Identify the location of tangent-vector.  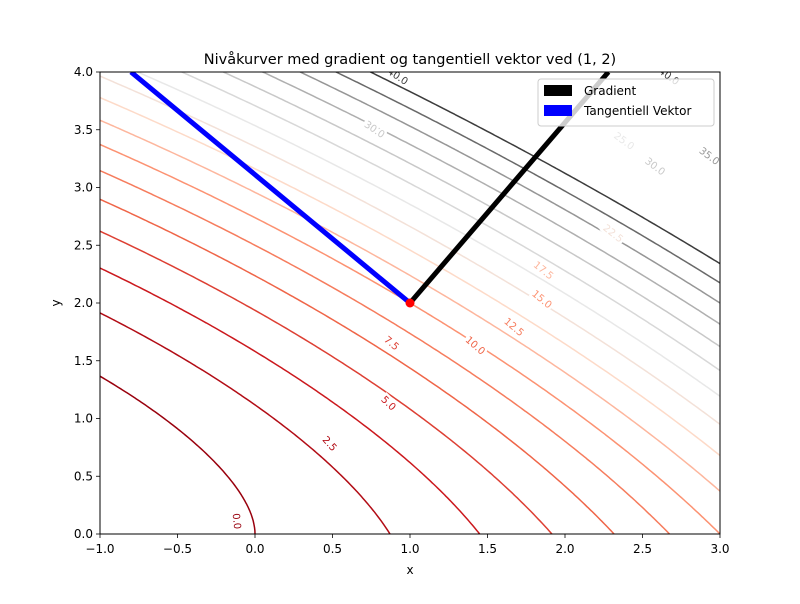
(270, 188).